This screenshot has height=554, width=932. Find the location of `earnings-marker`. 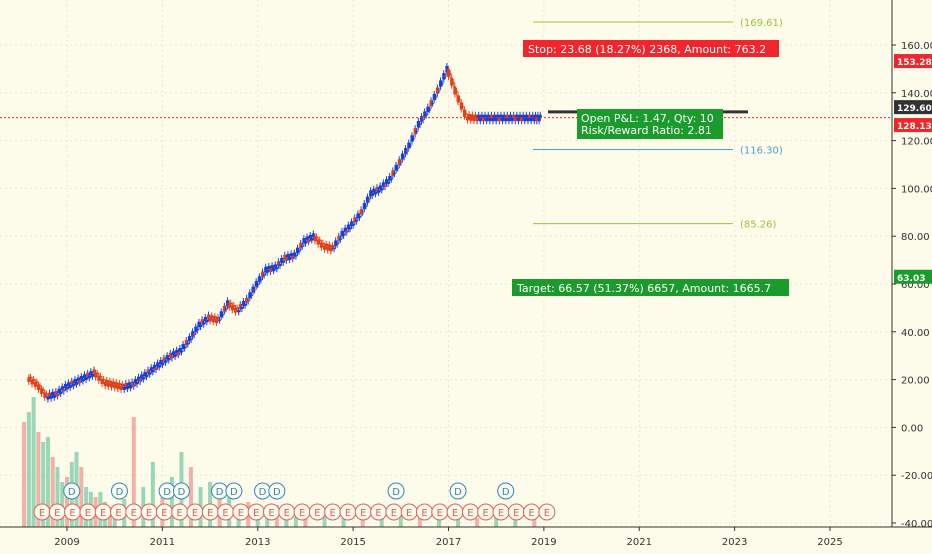

earnings-marker is located at coordinates (547, 512).